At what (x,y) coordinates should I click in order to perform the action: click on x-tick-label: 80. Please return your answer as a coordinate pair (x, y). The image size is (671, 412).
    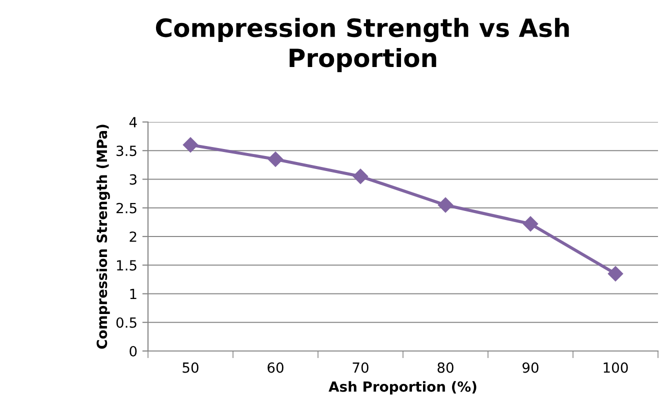
    Looking at the image, I should click on (446, 367).